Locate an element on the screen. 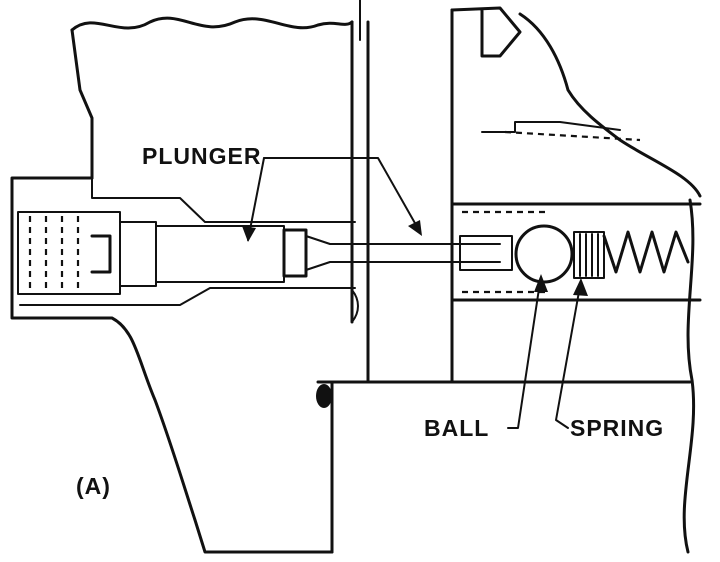  plunger-rod is located at coordinates (334, 254).